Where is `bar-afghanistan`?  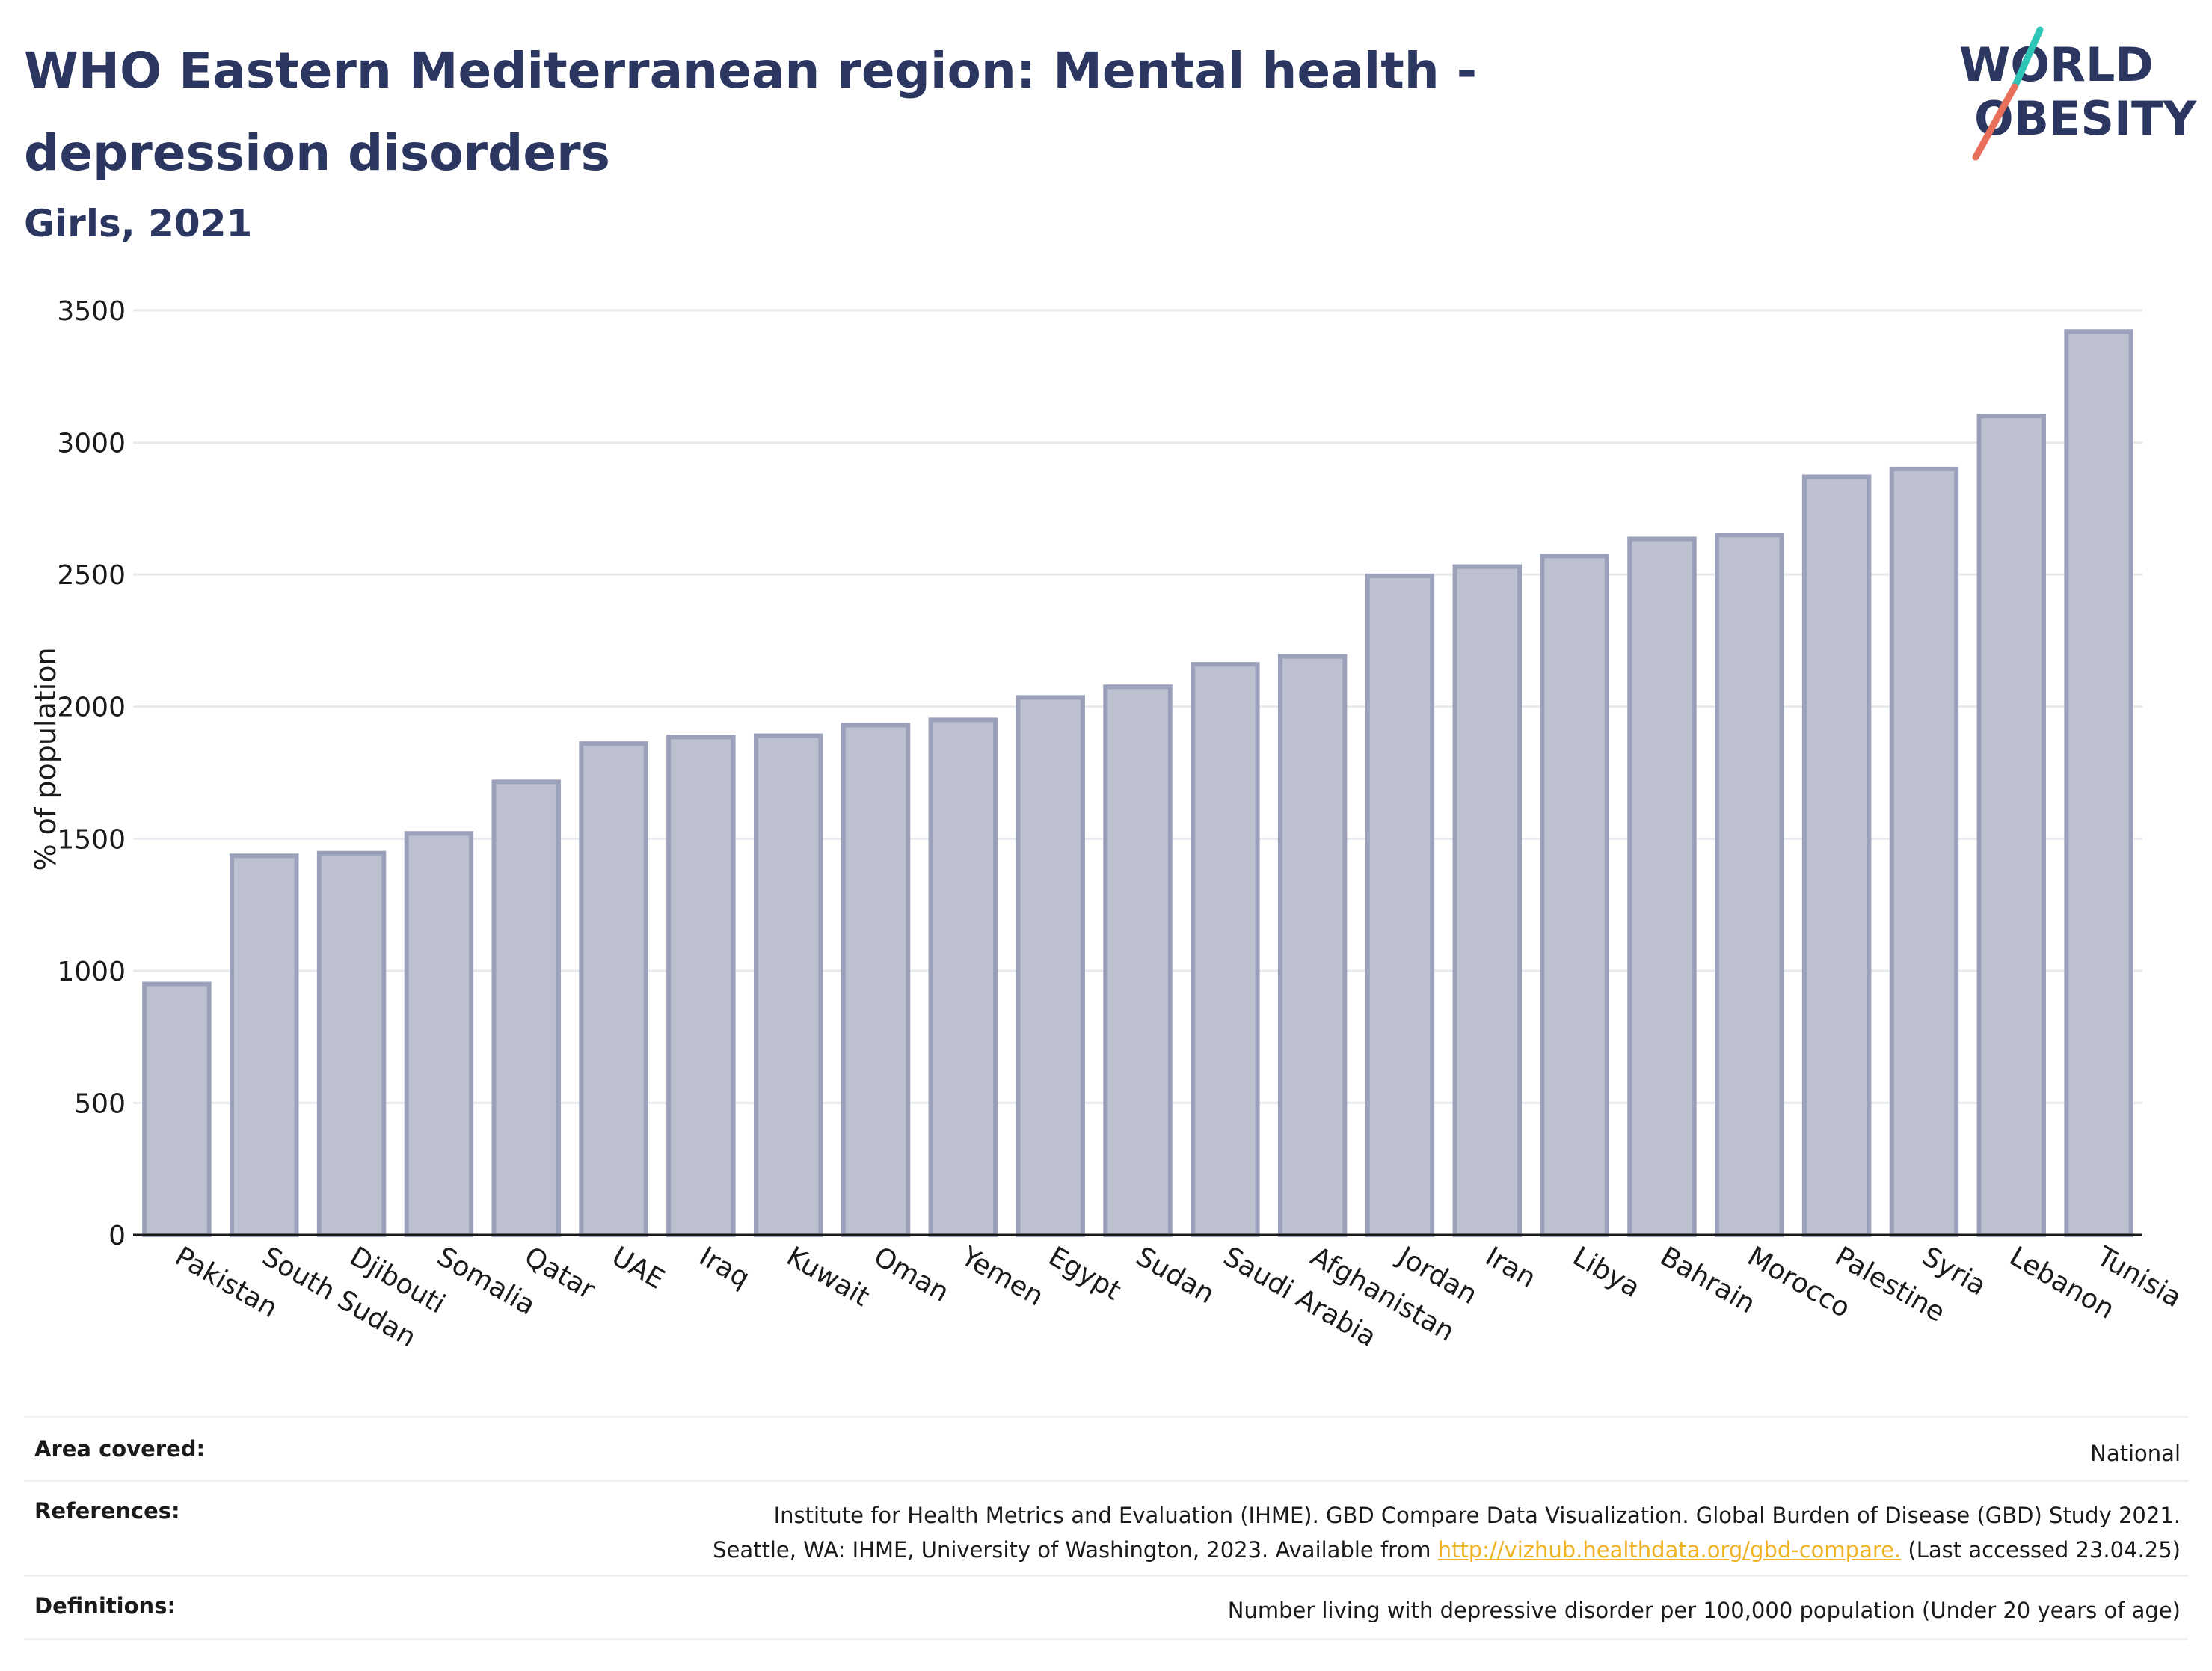
bar-afghanistan is located at coordinates (1312, 945).